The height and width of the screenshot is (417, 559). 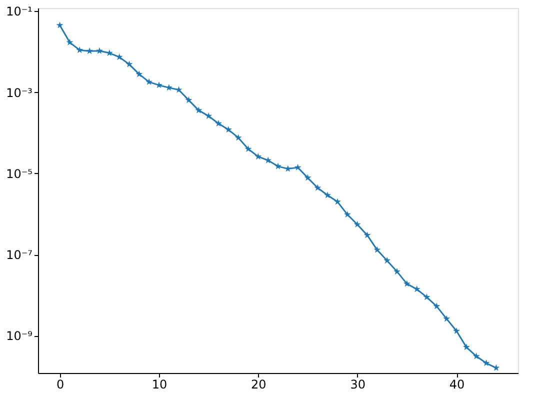 I want to click on x-tick-label: 40, so click(x=457, y=385).